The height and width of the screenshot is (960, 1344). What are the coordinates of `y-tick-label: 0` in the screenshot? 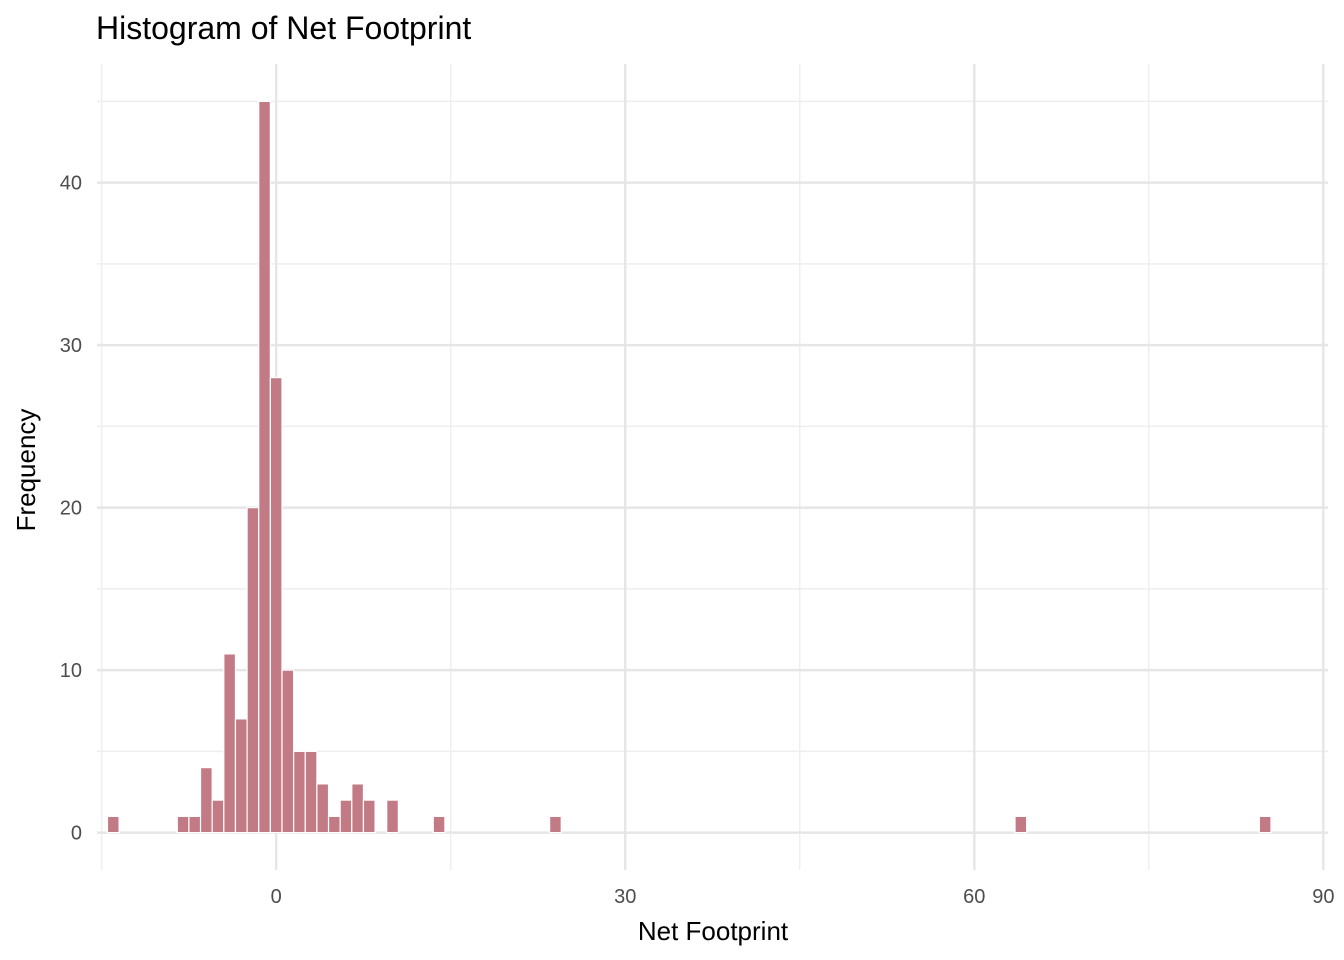 It's located at (76, 834).